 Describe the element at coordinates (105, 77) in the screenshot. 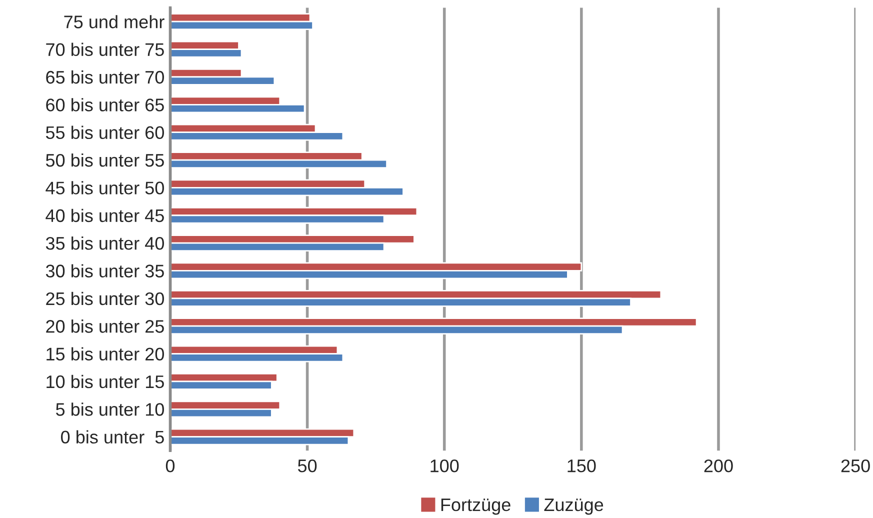

I see `y-tick-label: 65 bis unter 70` at that location.